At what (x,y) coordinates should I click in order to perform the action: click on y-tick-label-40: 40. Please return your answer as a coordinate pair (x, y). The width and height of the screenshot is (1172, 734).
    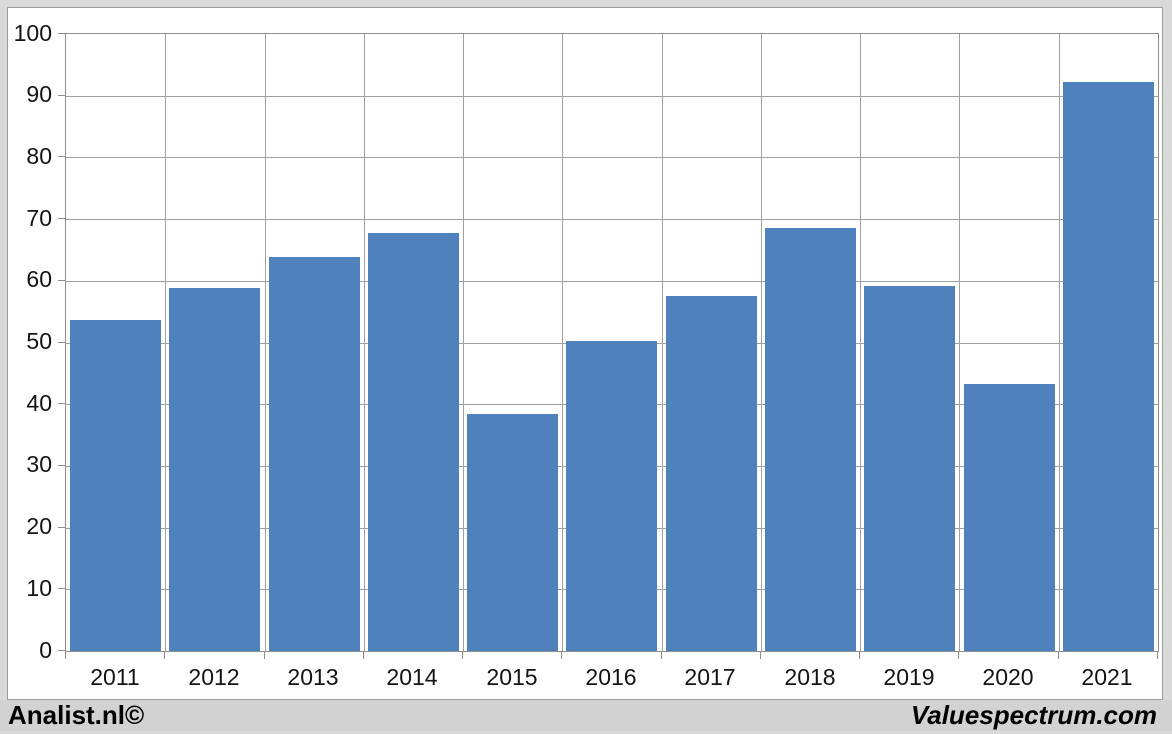
    Looking at the image, I should click on (39, 403).